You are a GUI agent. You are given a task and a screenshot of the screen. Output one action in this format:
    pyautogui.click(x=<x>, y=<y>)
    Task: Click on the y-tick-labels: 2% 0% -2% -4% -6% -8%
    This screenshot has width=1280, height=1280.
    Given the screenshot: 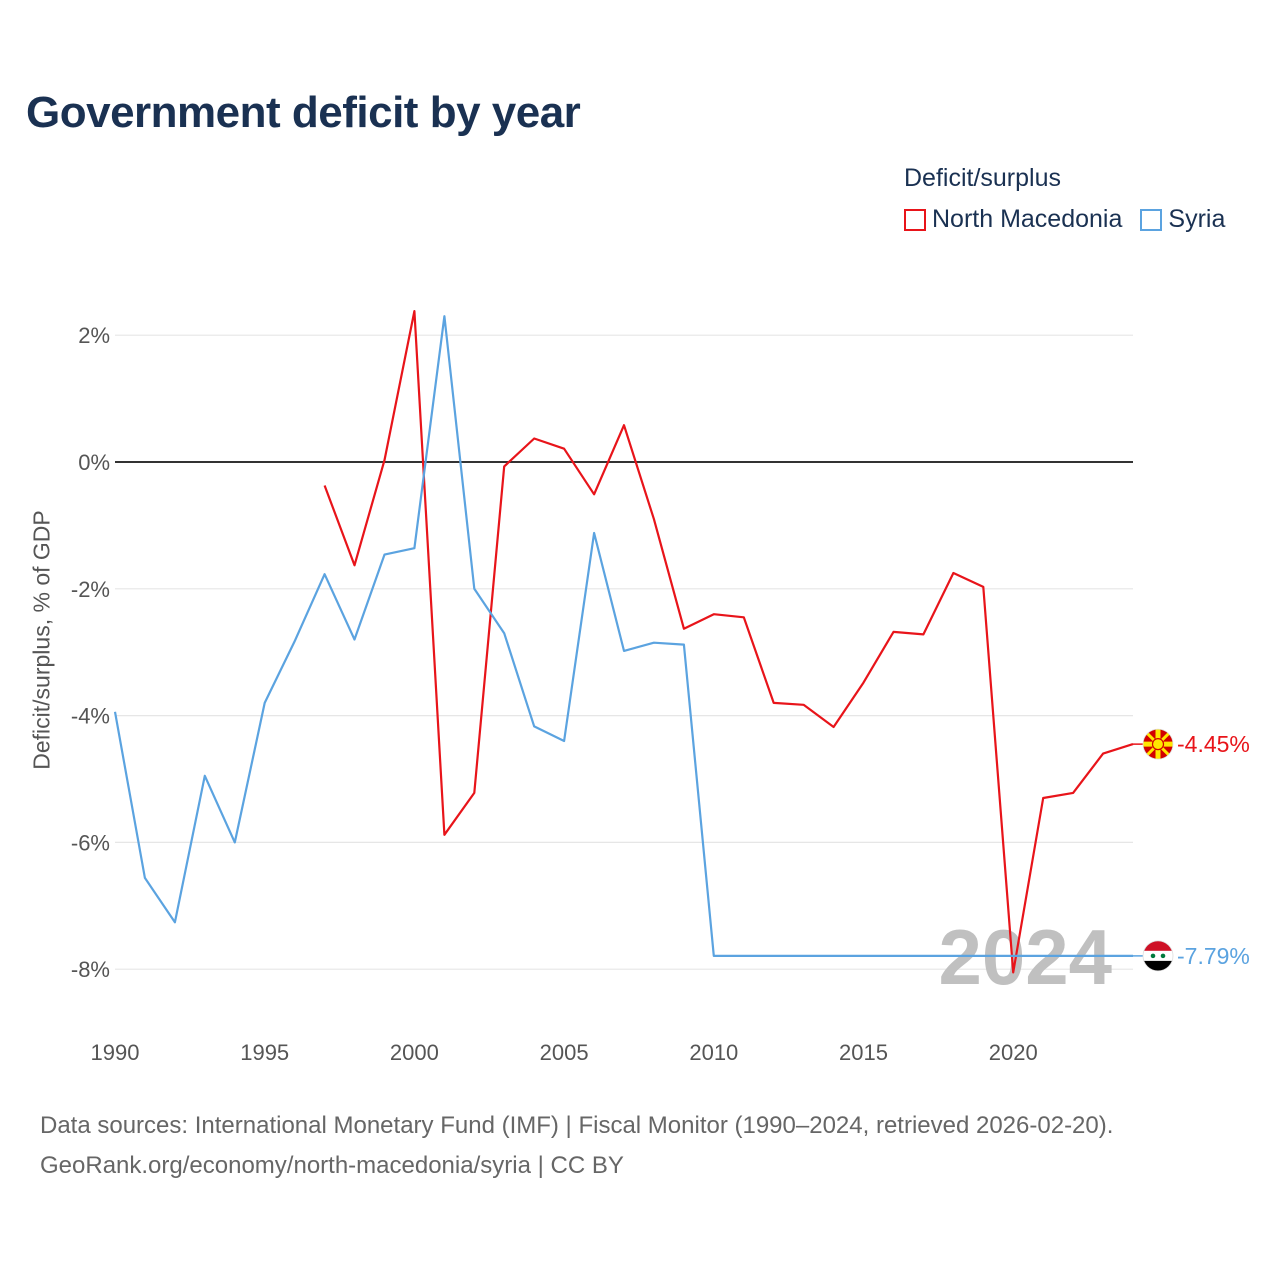 What is the action you would take?
    pyautogui.click(x=90, y=652)
    